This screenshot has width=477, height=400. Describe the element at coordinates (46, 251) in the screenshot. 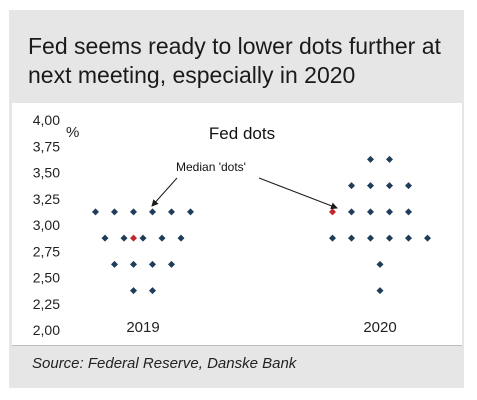

I see `y-tick-label: 2,75` at that location.